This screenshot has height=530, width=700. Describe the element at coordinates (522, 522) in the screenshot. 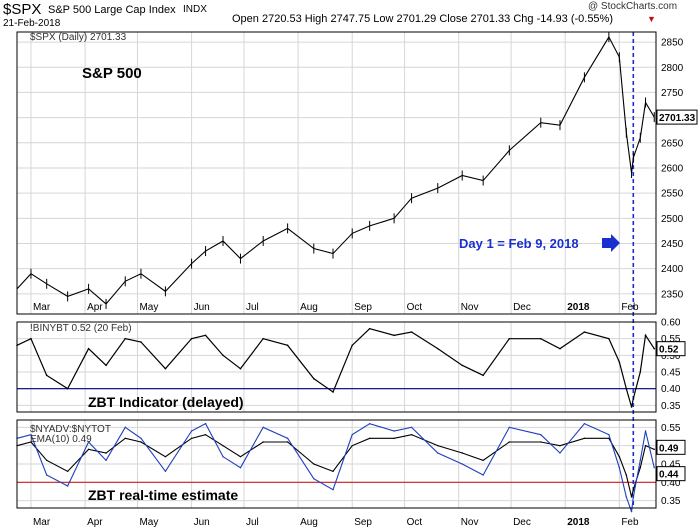

I see `breadth-x-tick-label: Dec` at that location.